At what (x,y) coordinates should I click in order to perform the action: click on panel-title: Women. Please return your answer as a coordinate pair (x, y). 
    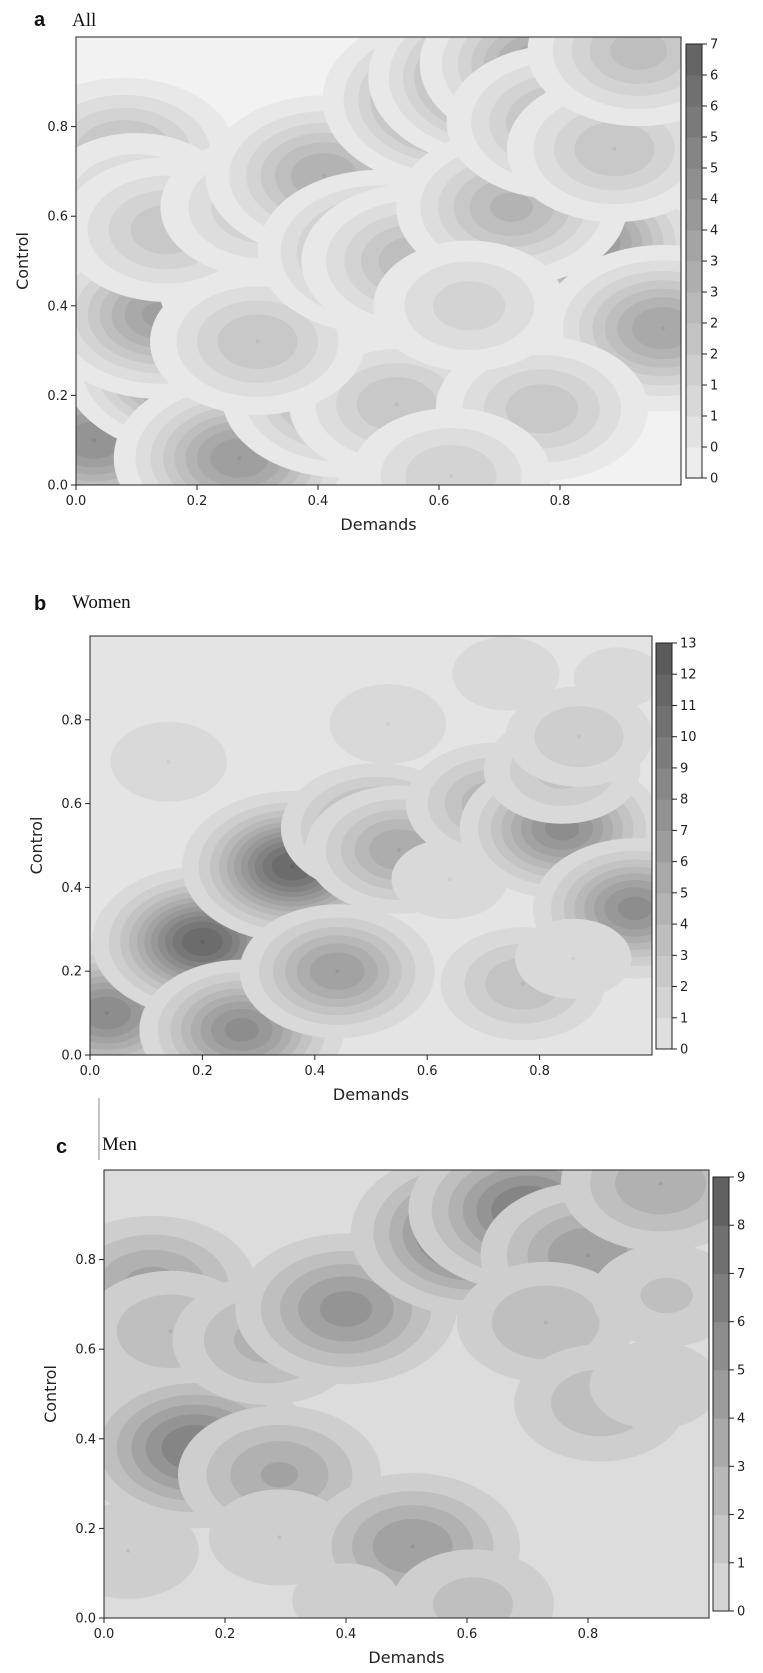
    Looking at the image, I should click on (101, 602).